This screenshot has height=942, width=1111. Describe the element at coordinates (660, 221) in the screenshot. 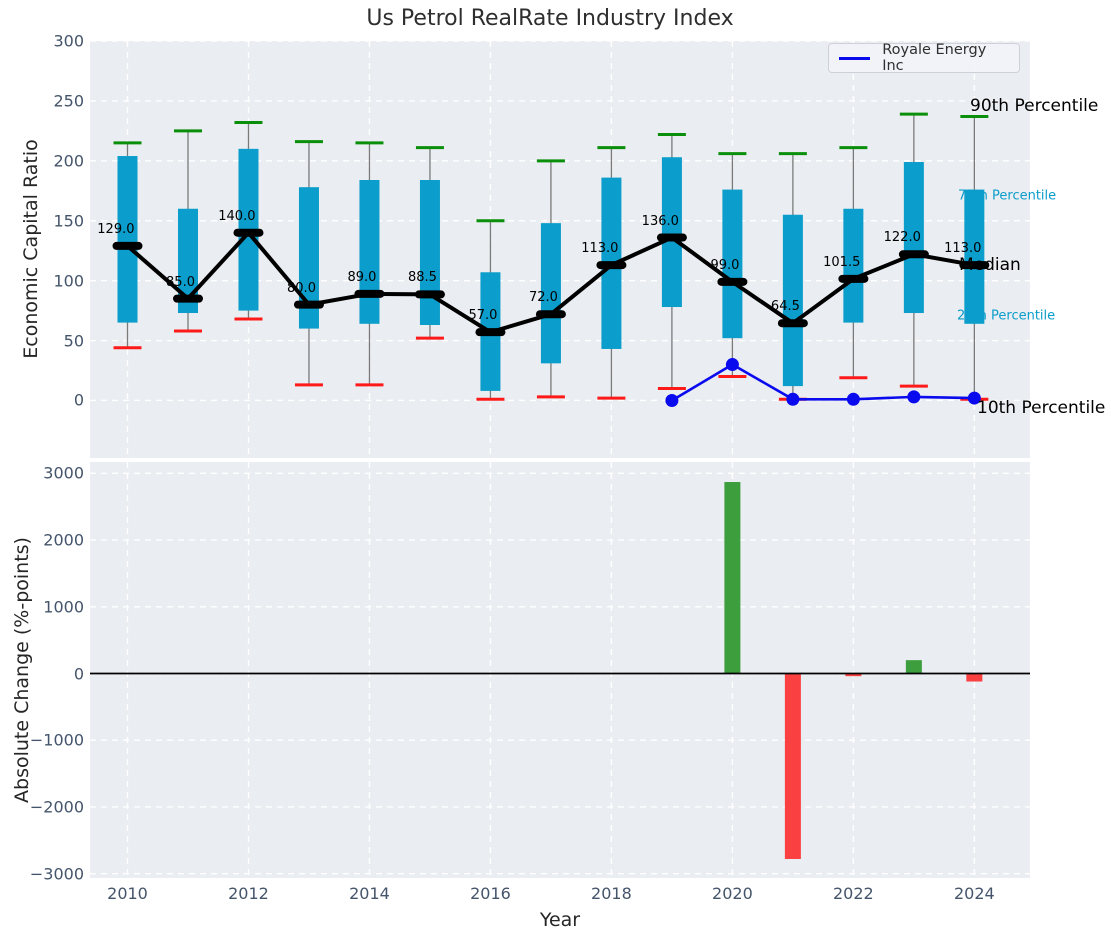

I see `median-value-label: 136.0` at that location.